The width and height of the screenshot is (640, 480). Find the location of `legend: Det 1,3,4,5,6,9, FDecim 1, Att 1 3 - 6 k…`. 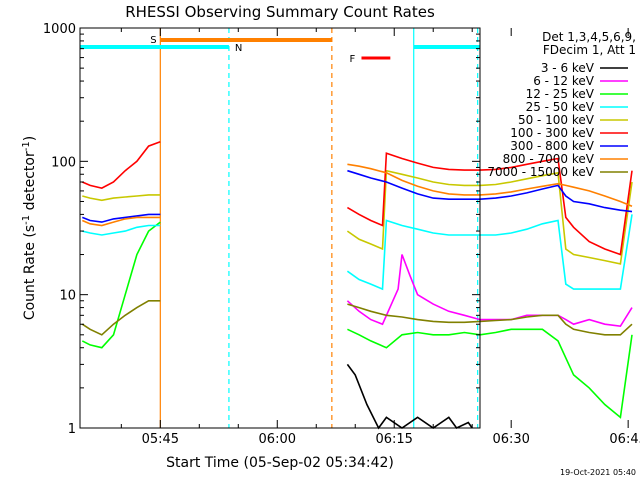

legend: Det 1,3,4,5,6,9, FDecim 1, Att 1 3 - 6 k… is located at coordinates (561, 104).